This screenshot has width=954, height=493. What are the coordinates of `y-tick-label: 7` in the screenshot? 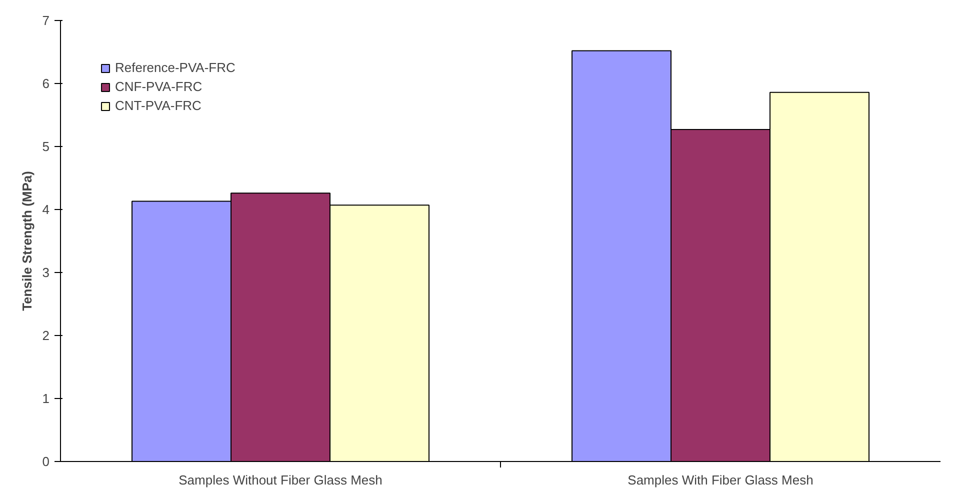 It's located at (46, 20).